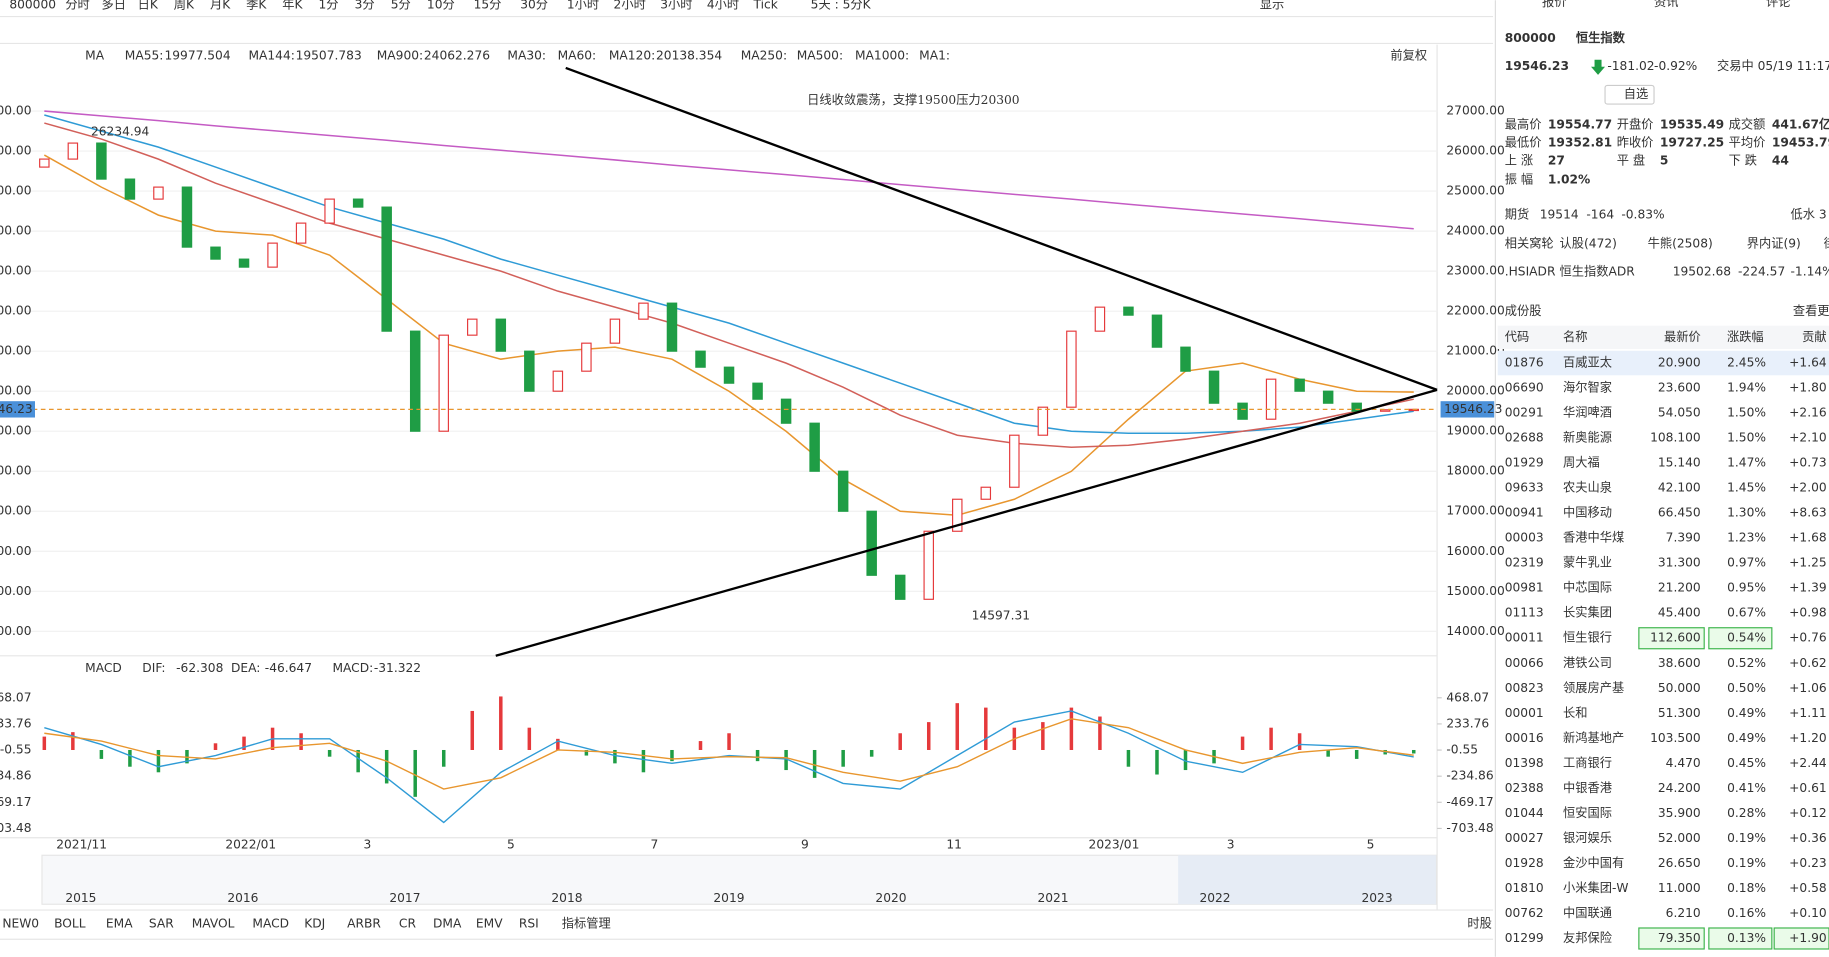 The height and width of the screenshot is (957, 1829). What do you see at coordinates (1587, 612) in the screenshot?
I see `table-cell: 长实集团` at bounding box center [1587, 612].